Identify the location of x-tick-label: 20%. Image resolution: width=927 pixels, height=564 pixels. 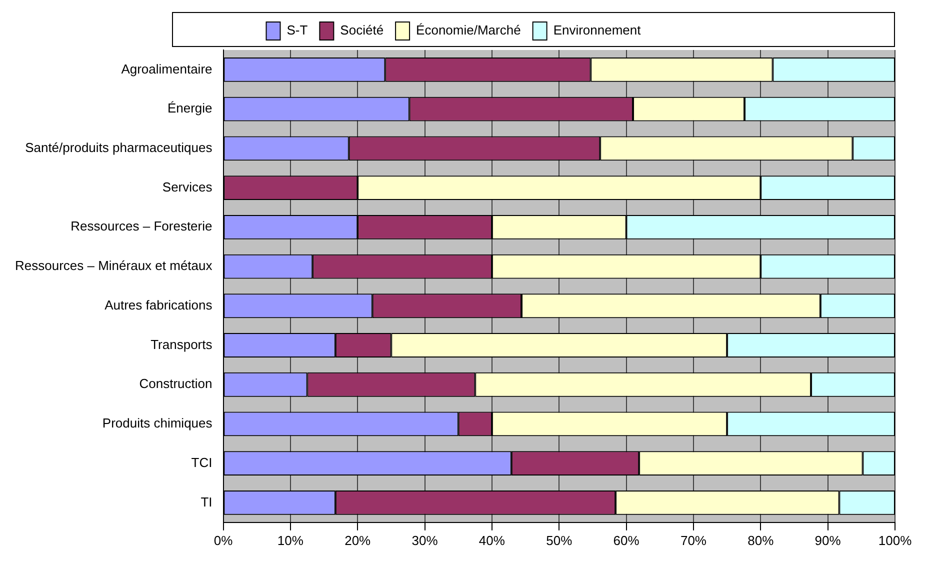
(358, 540).